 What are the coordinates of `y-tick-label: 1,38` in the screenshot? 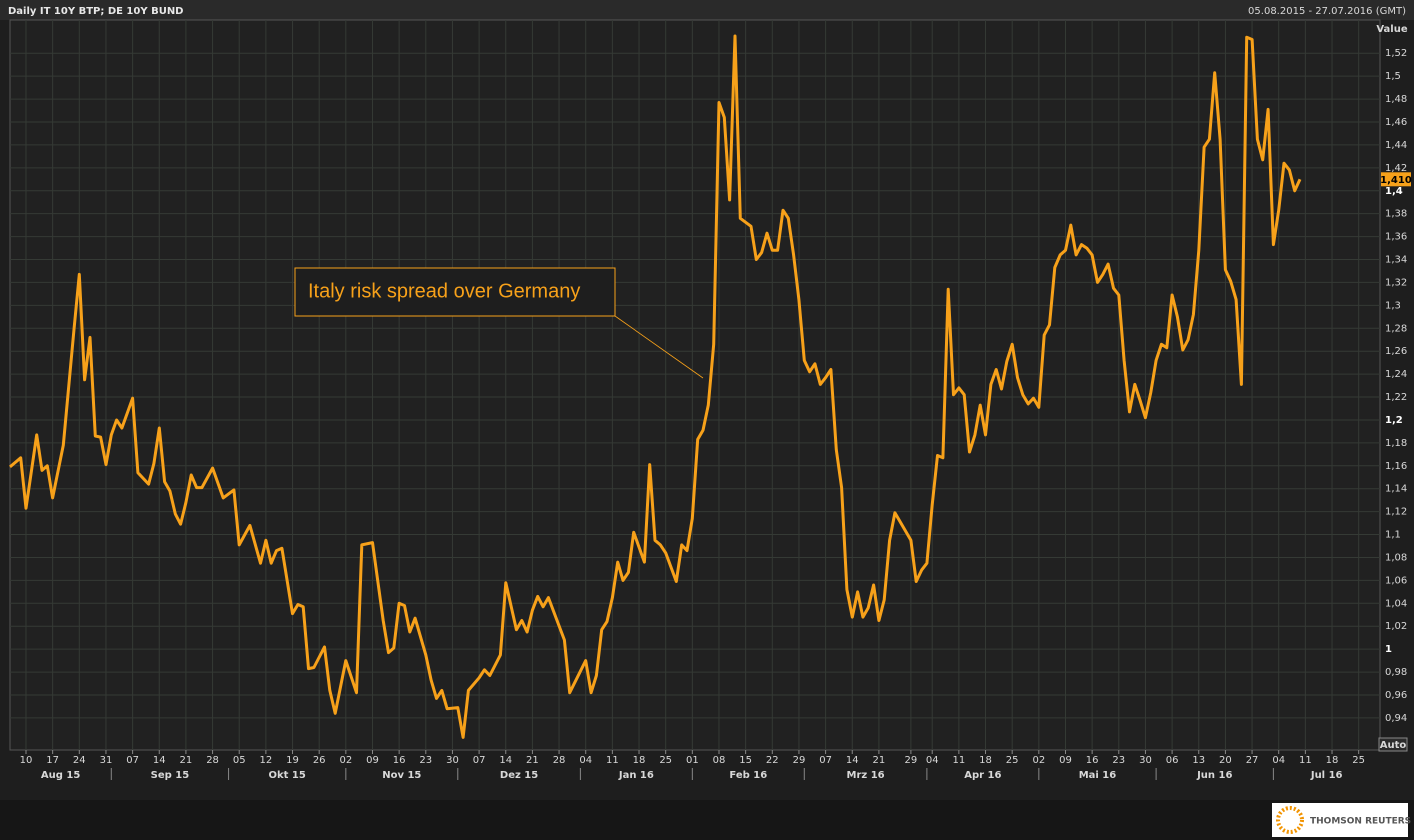 It's located at (1396, 214).